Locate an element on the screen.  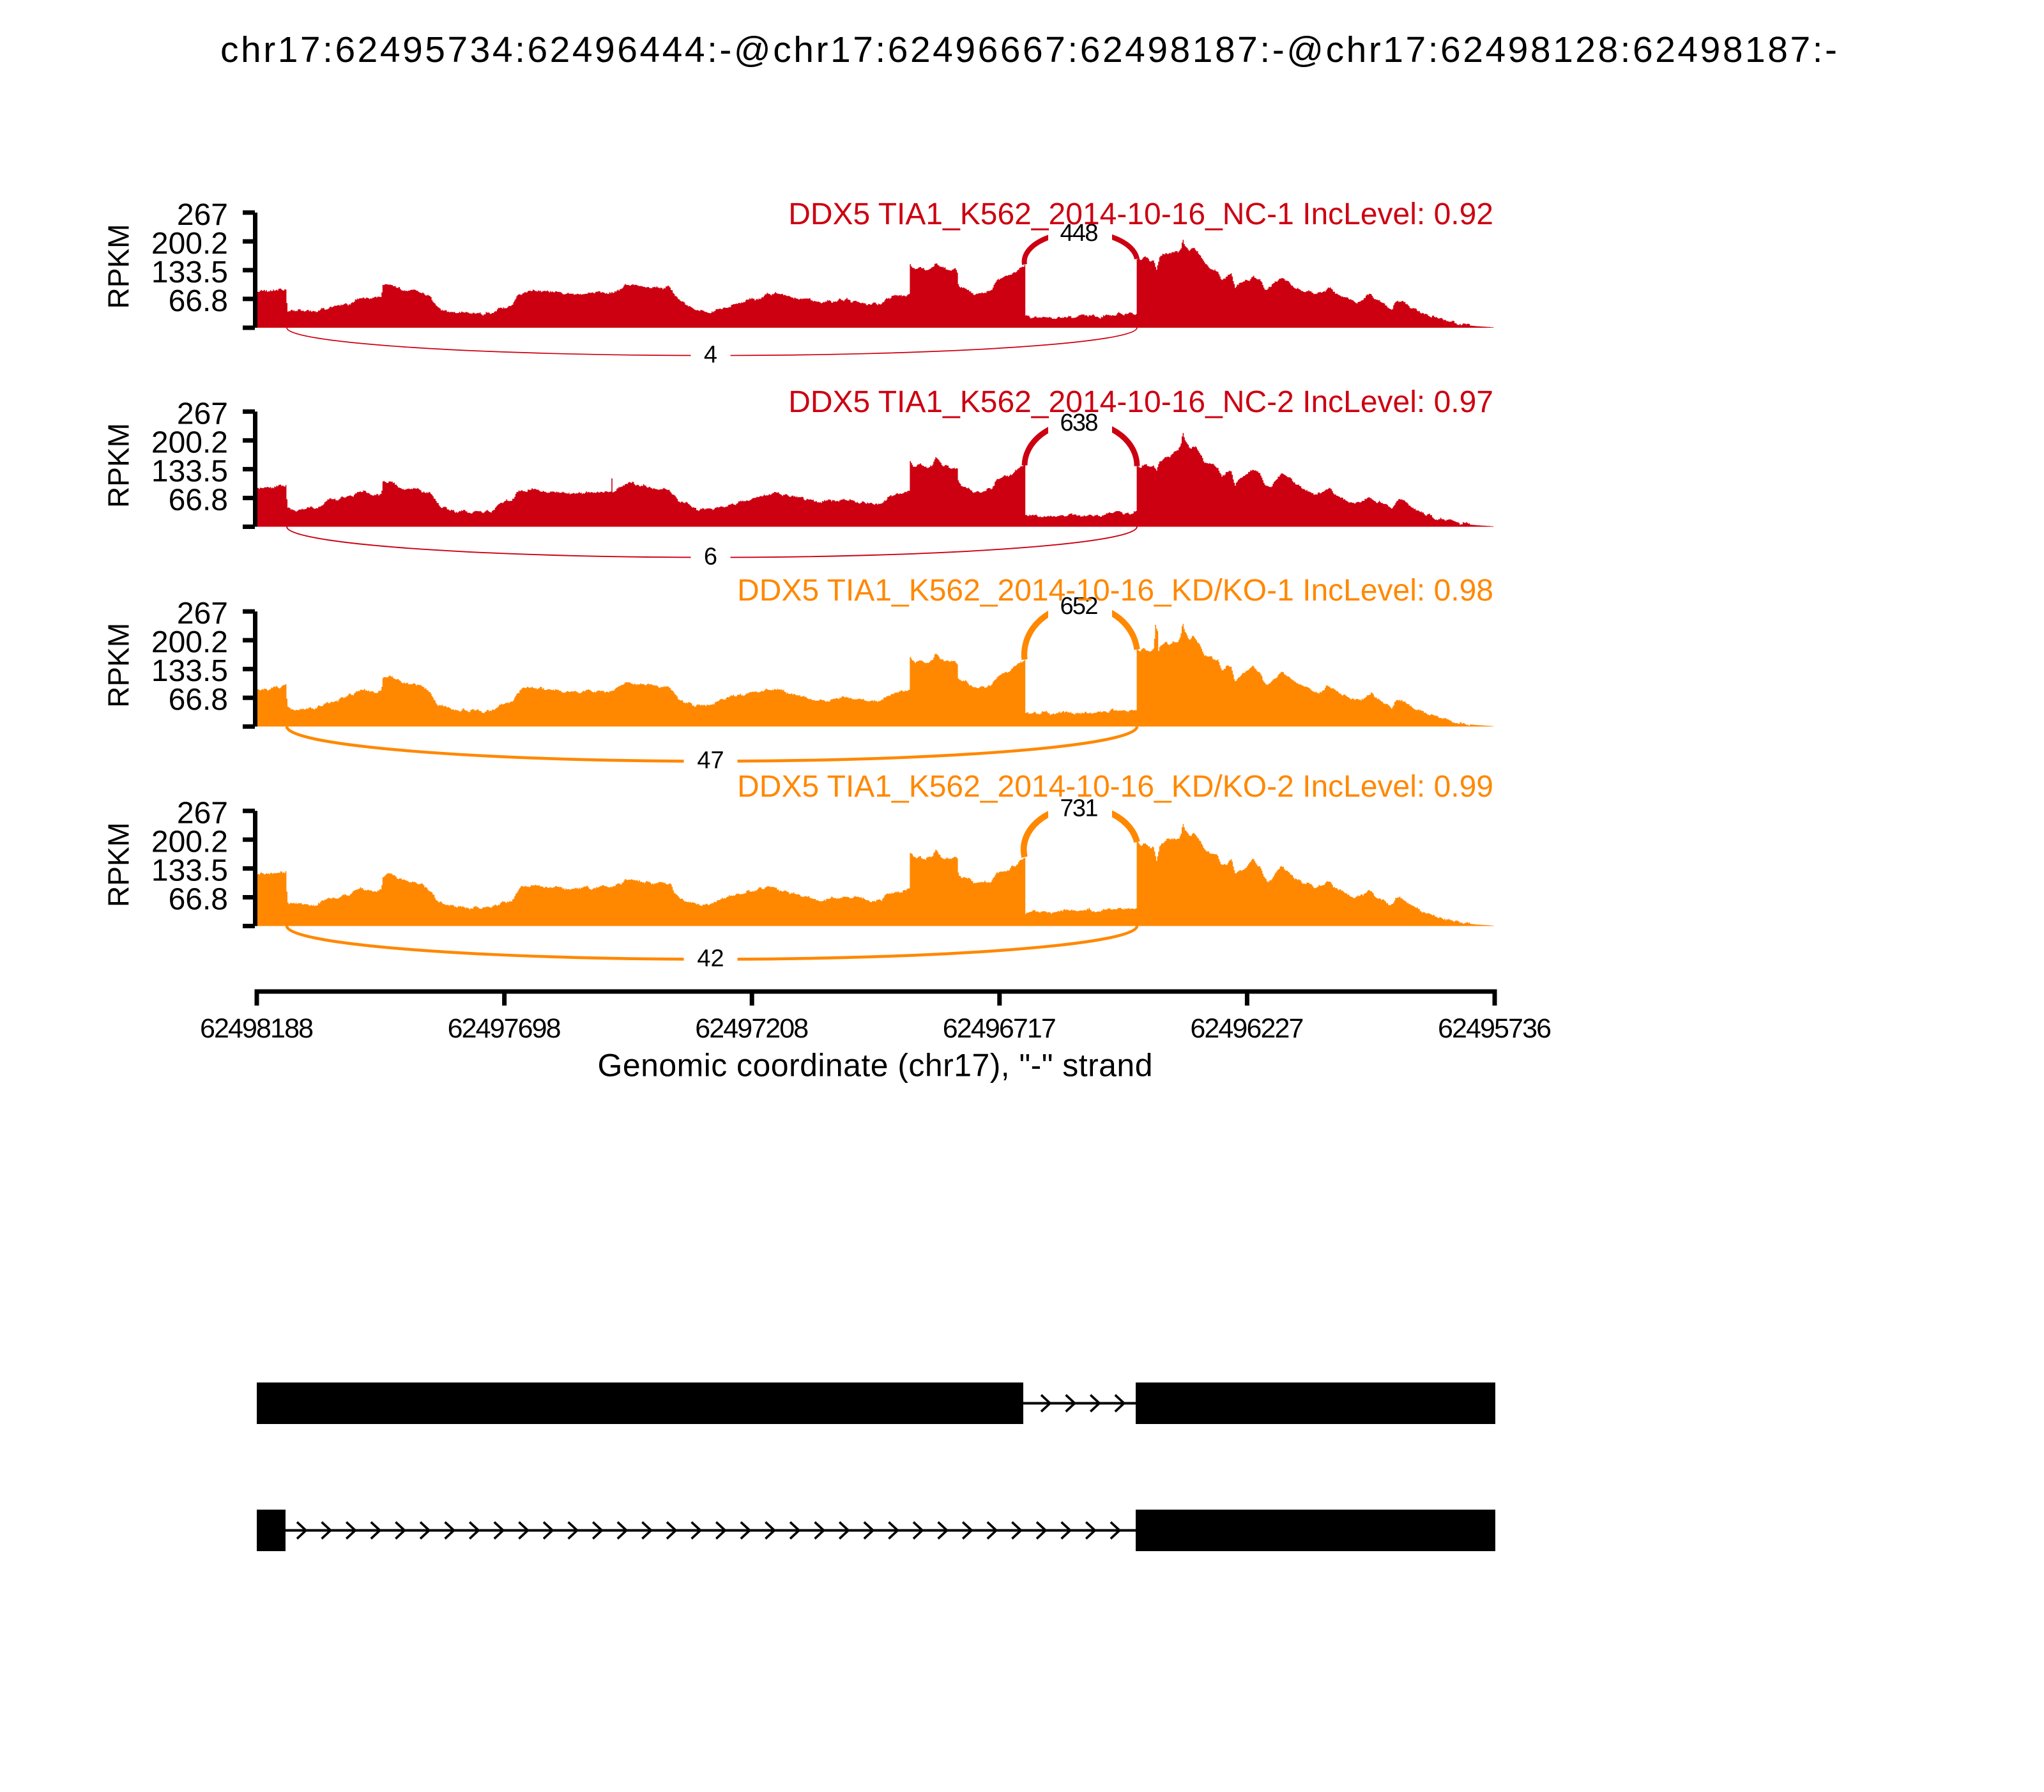
svg-text: 47 is located at coordinates (710, 761).